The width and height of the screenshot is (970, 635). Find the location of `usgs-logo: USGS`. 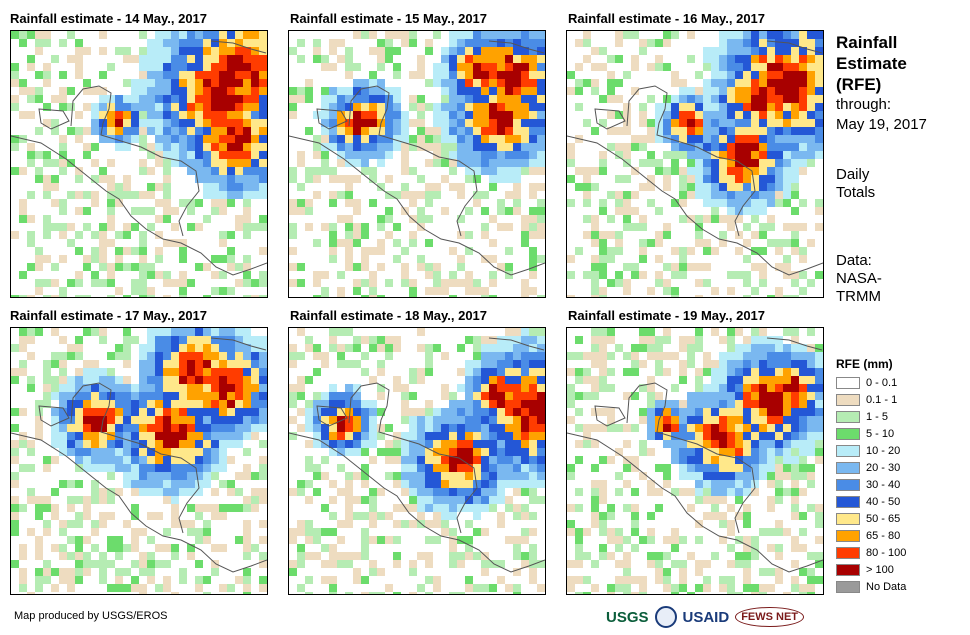

usgs-logo: USGS is located at coordinates (627, 617).